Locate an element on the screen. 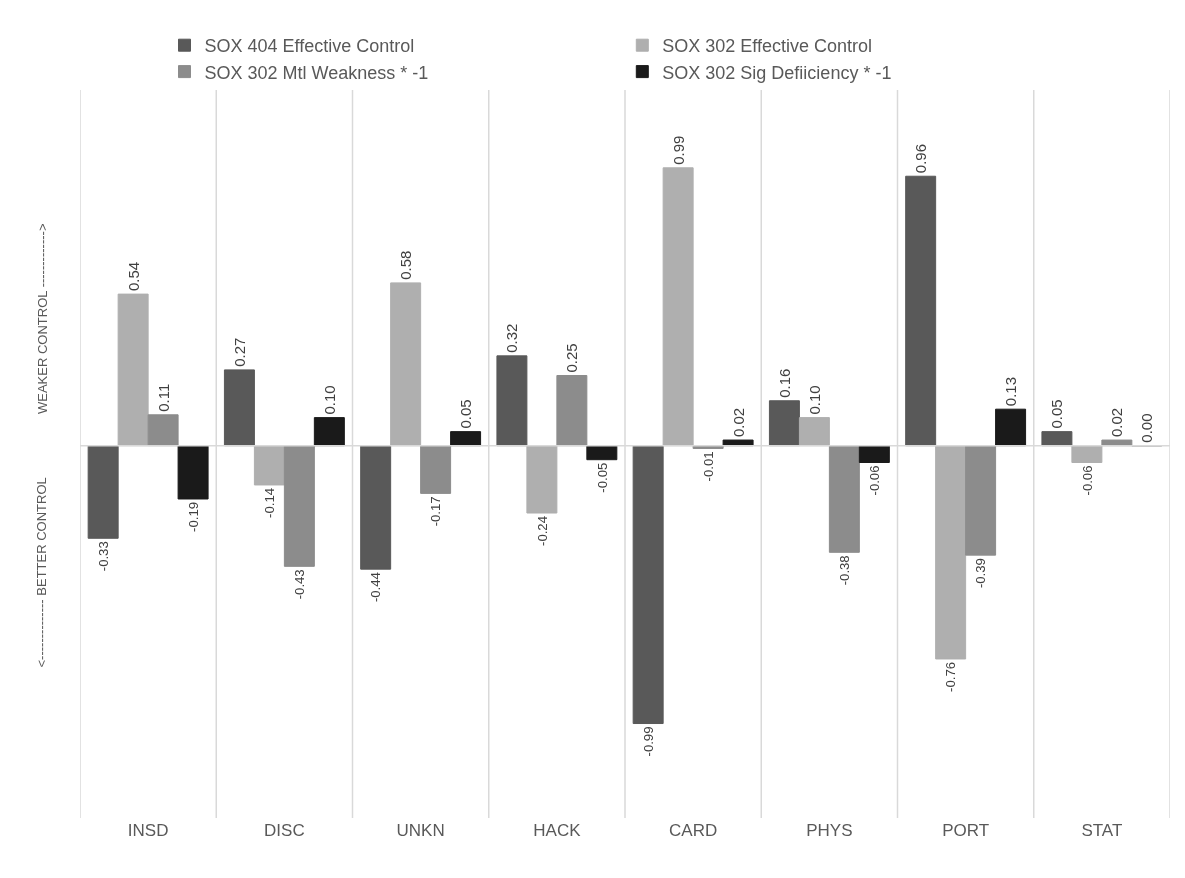 The height and width of the screenshot is (878, 1185). data-label: -0.17 is located at coordinates (436, 511).